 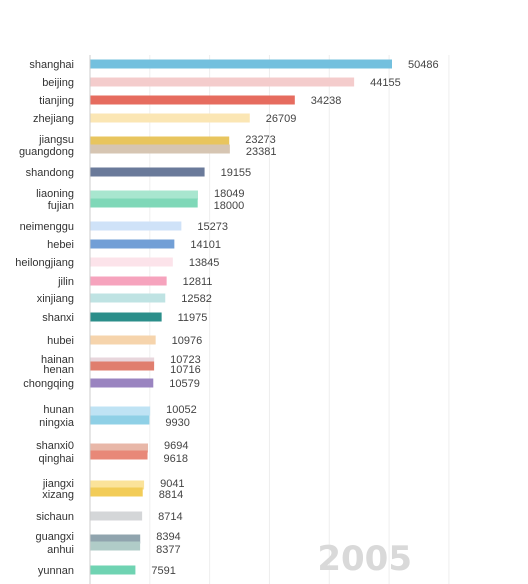 I want to click on category-label-ningxia: ningxia, so click(x=57, y=423).